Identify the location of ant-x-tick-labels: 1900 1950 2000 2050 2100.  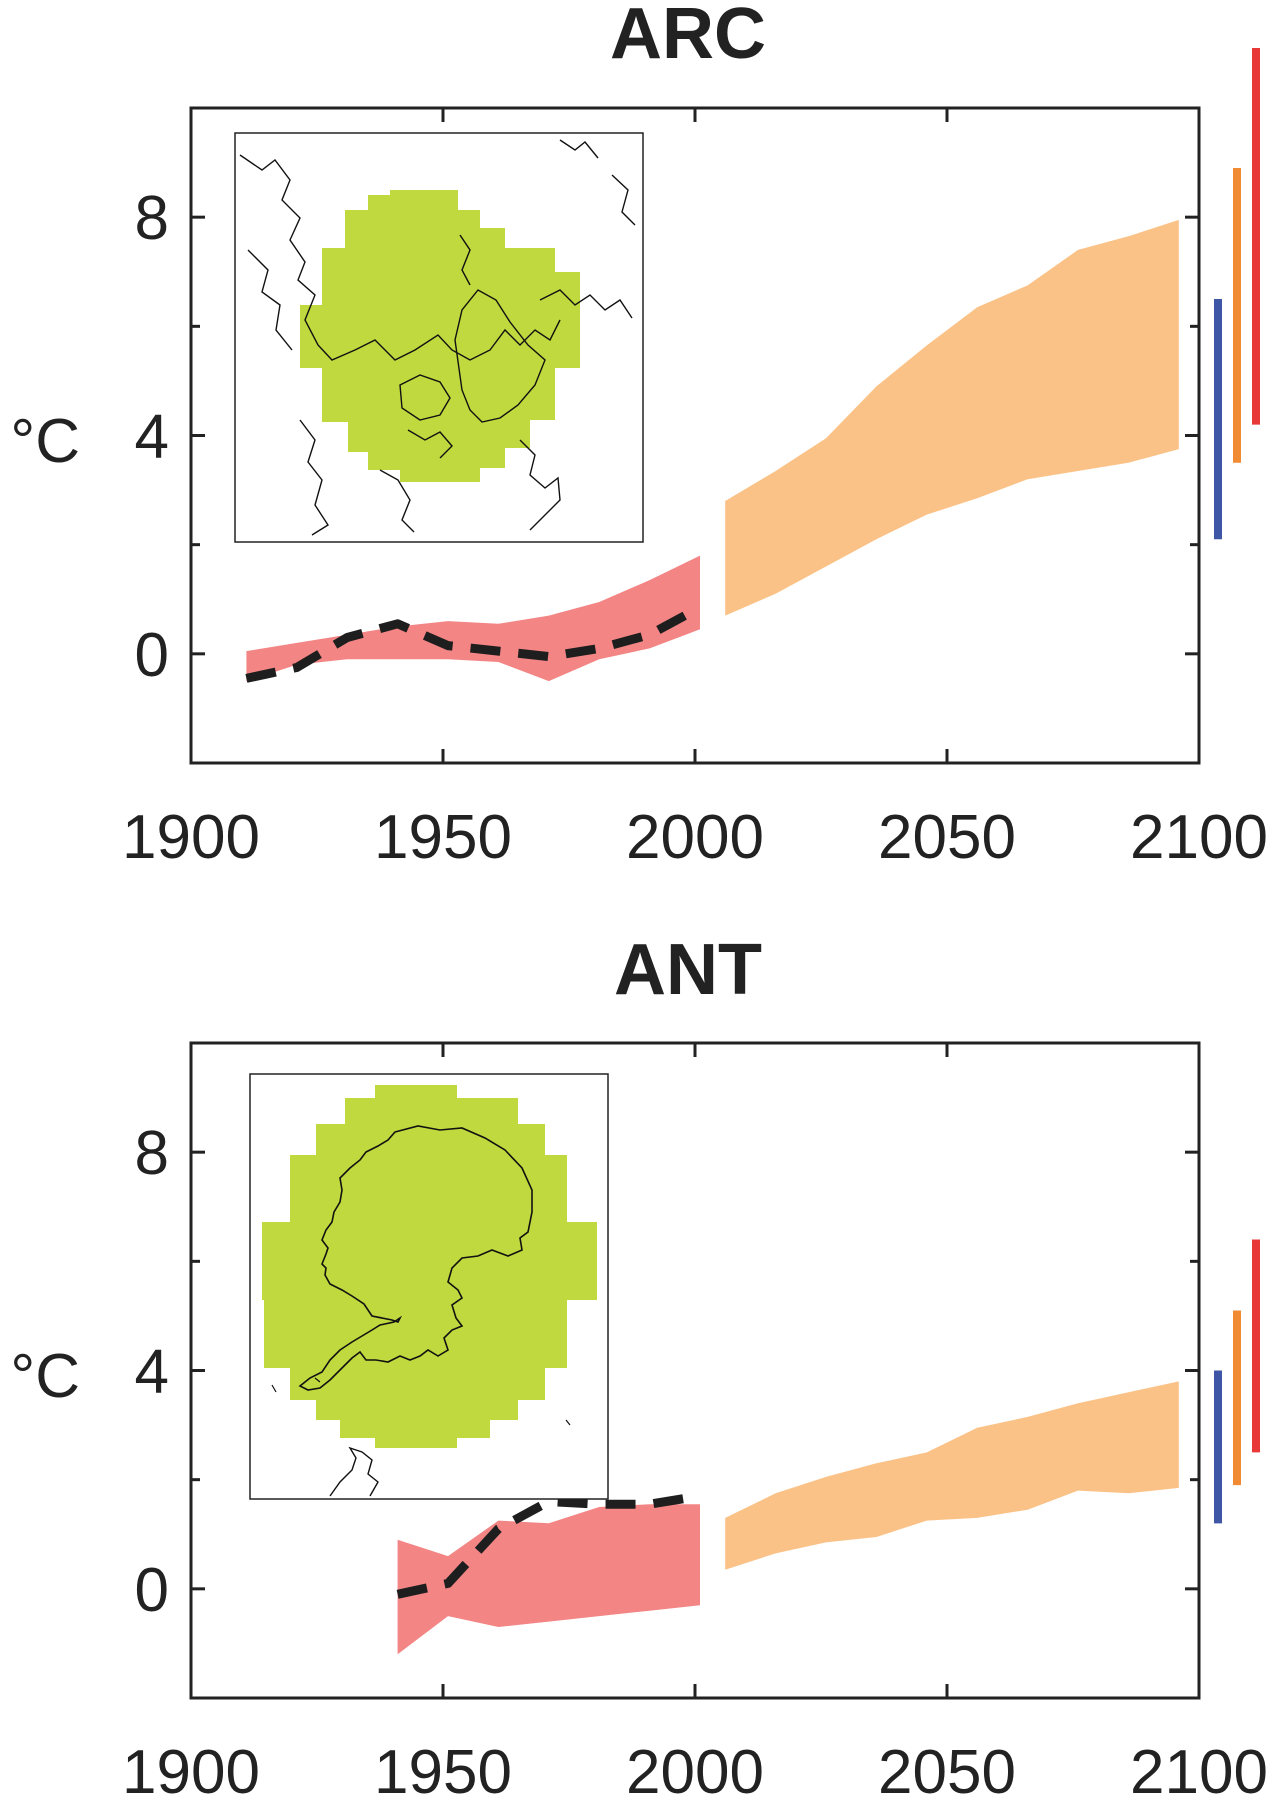
(695, 1767).